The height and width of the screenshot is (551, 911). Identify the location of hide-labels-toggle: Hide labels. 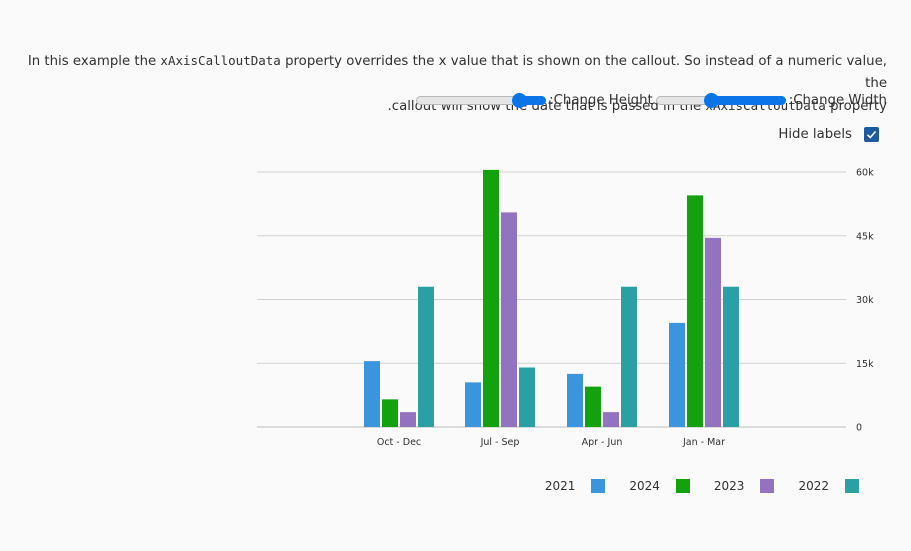
(828, 134).